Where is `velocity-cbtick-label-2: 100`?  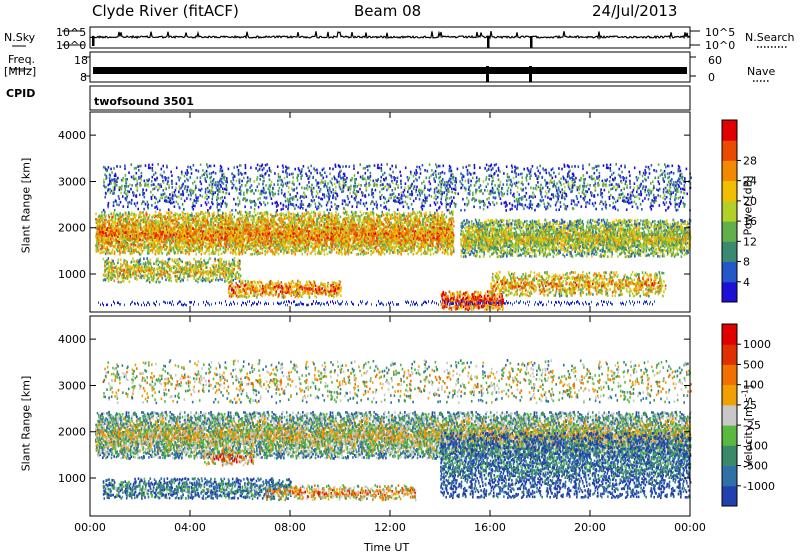
velocity-cbtick-label-2: 100 is located at coordinates (753, 385).